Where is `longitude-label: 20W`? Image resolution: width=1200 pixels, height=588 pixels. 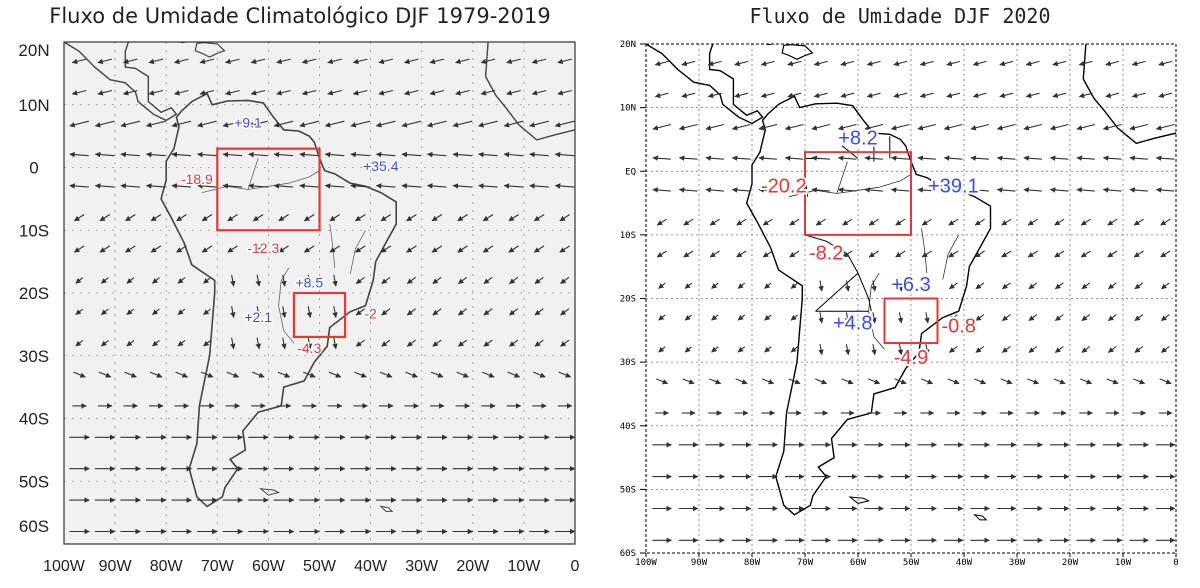 longitude-label: 20W is located at coordinates (1070, 563).